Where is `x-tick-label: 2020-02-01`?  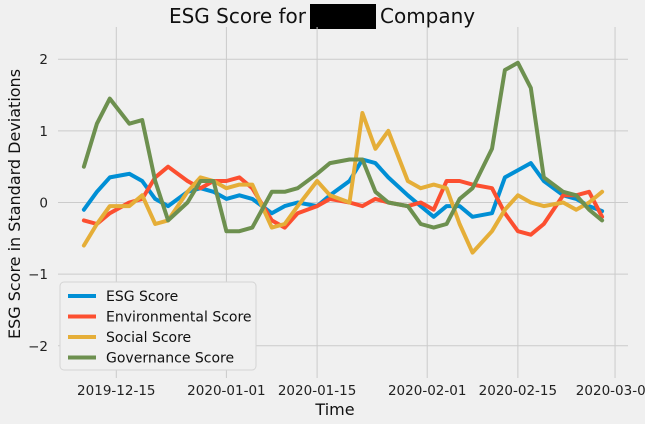
x-tick-label: 2020-02-01 is located at coordinates (427, 391).